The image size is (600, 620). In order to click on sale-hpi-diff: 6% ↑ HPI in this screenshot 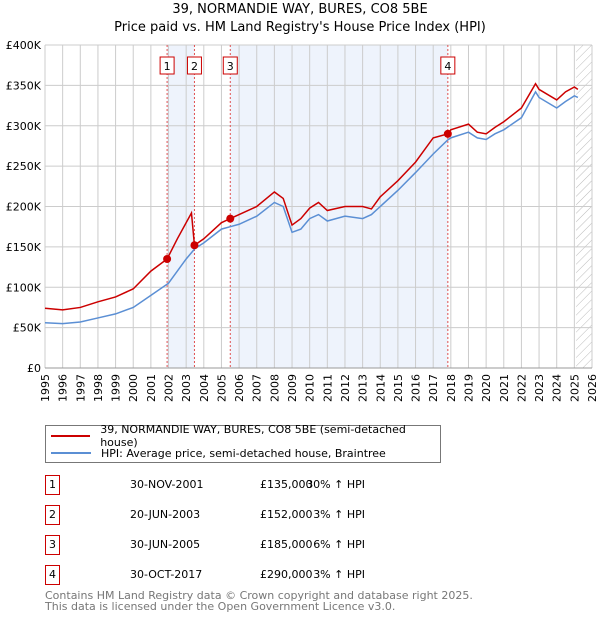, I will do `click(339, 544)`.